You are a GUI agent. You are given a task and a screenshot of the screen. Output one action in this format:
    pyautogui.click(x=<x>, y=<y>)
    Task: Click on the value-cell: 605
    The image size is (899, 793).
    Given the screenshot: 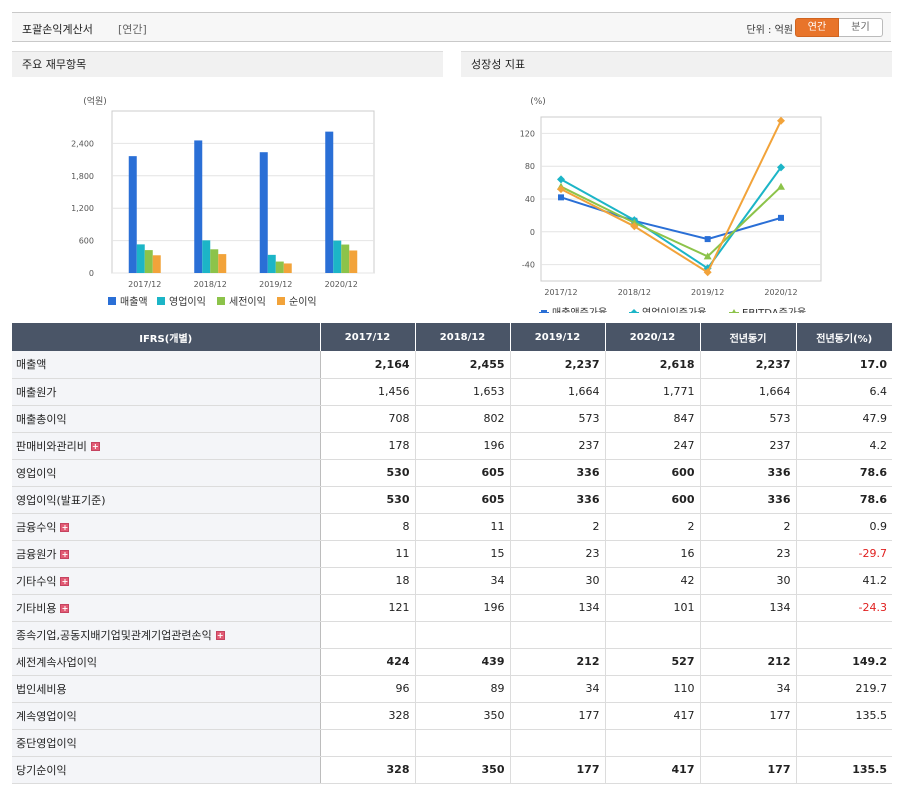 What is the action you would take?
    pyautogui.click(x=463, y=500)
    